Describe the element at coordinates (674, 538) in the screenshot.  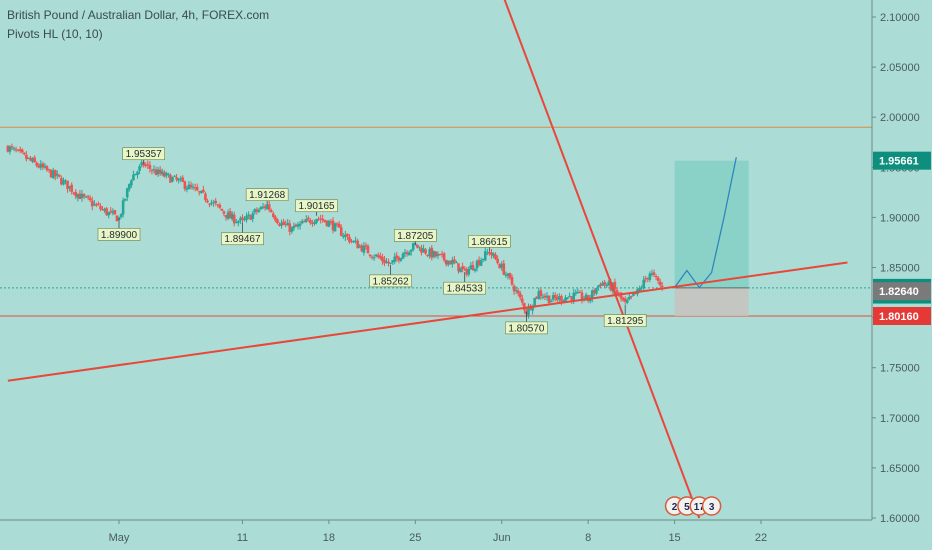
I see `time-tick-label-6: 15` at that location.